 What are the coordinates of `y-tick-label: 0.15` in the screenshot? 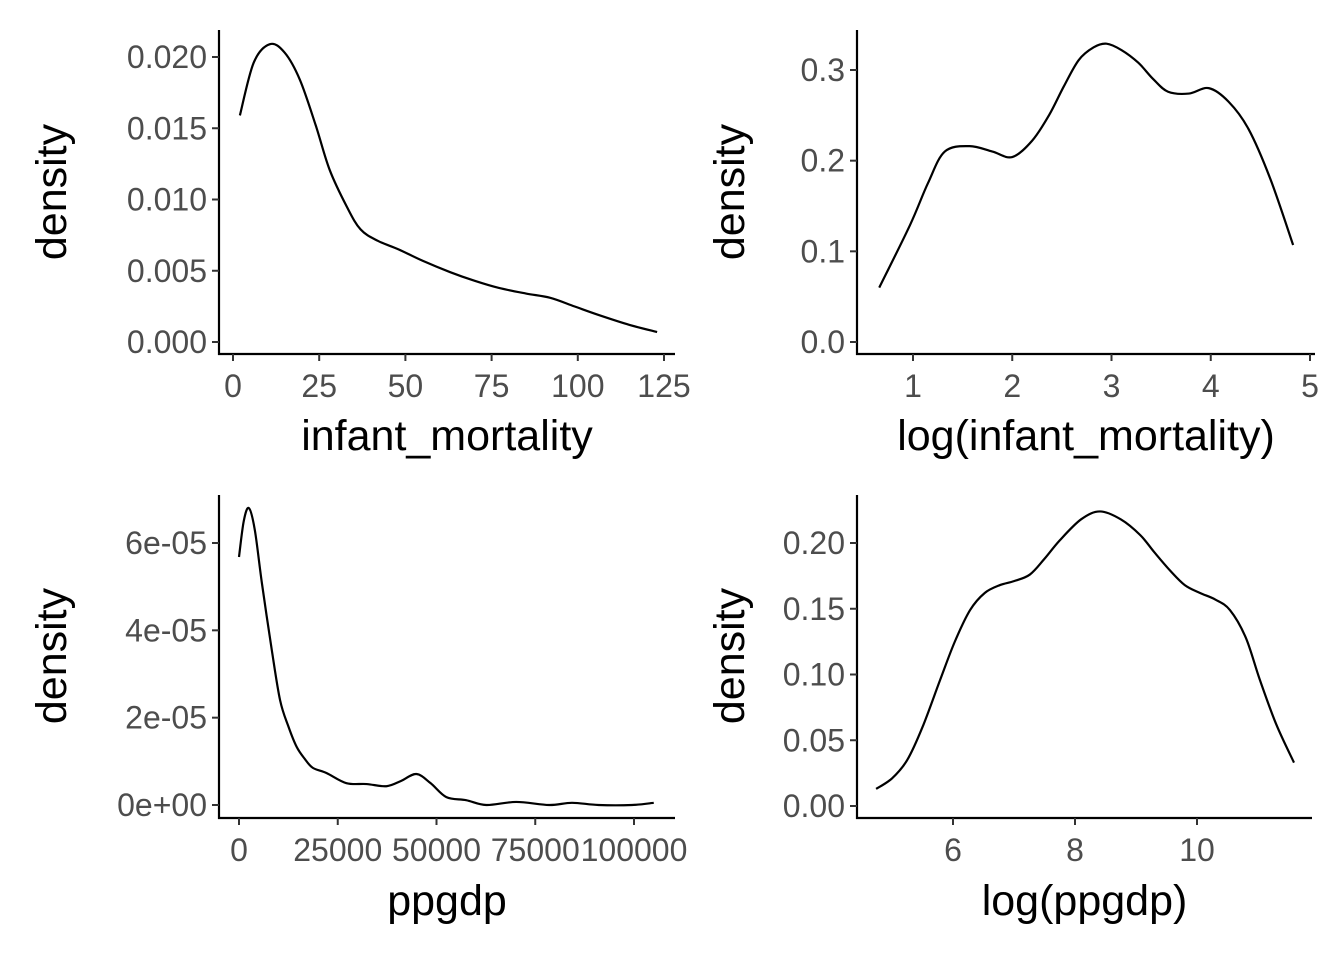 It's located at (814, 609).